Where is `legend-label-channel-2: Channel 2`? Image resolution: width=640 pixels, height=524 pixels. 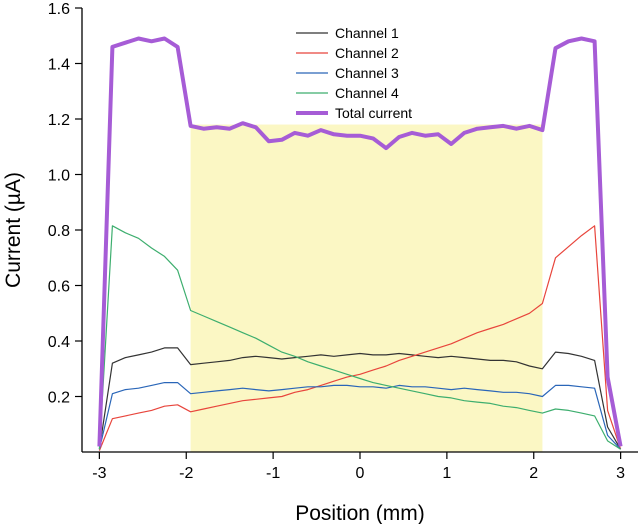 legend-label-channel-2: Channel 2 is located at coordinates (367, 53).